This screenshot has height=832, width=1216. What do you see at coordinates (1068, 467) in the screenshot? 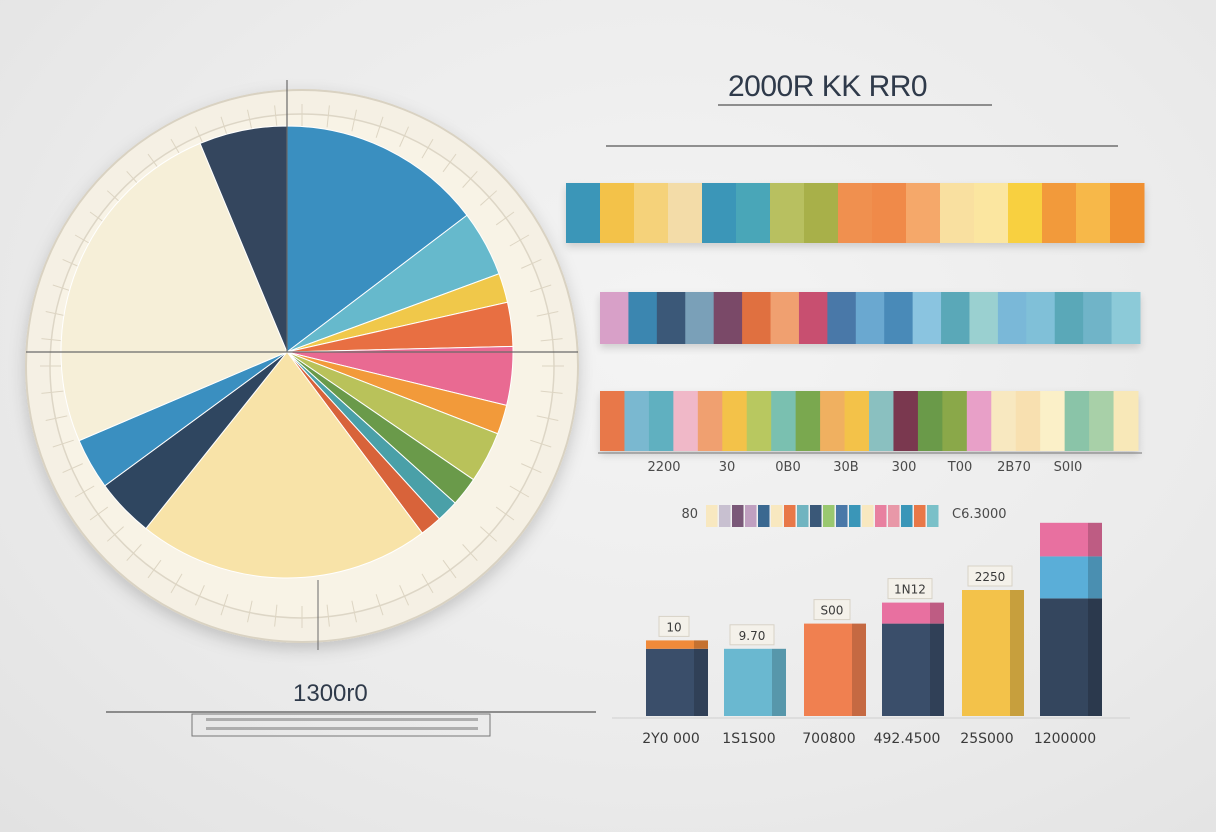
I see `hbar-tick-label: S0I0` at bounding box center [1068, 467].